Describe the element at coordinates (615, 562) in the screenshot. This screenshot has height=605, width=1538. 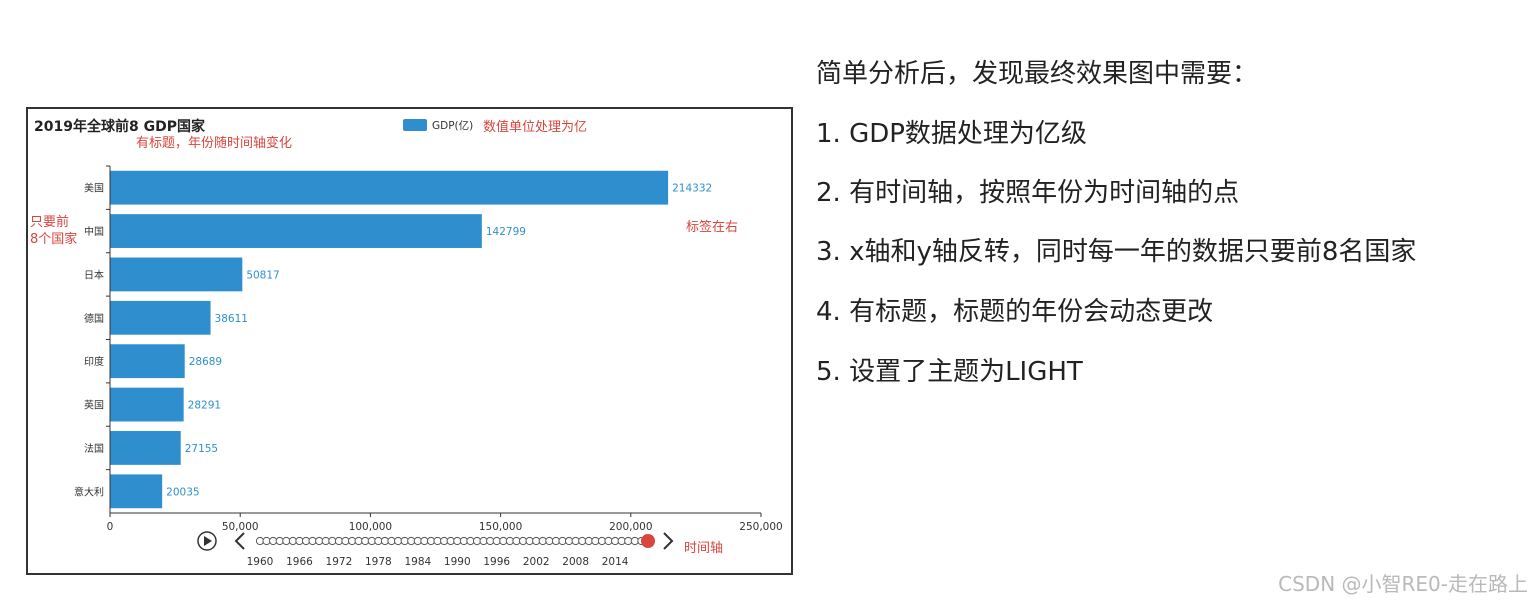
I see `timeline-label: 2014` at that location.